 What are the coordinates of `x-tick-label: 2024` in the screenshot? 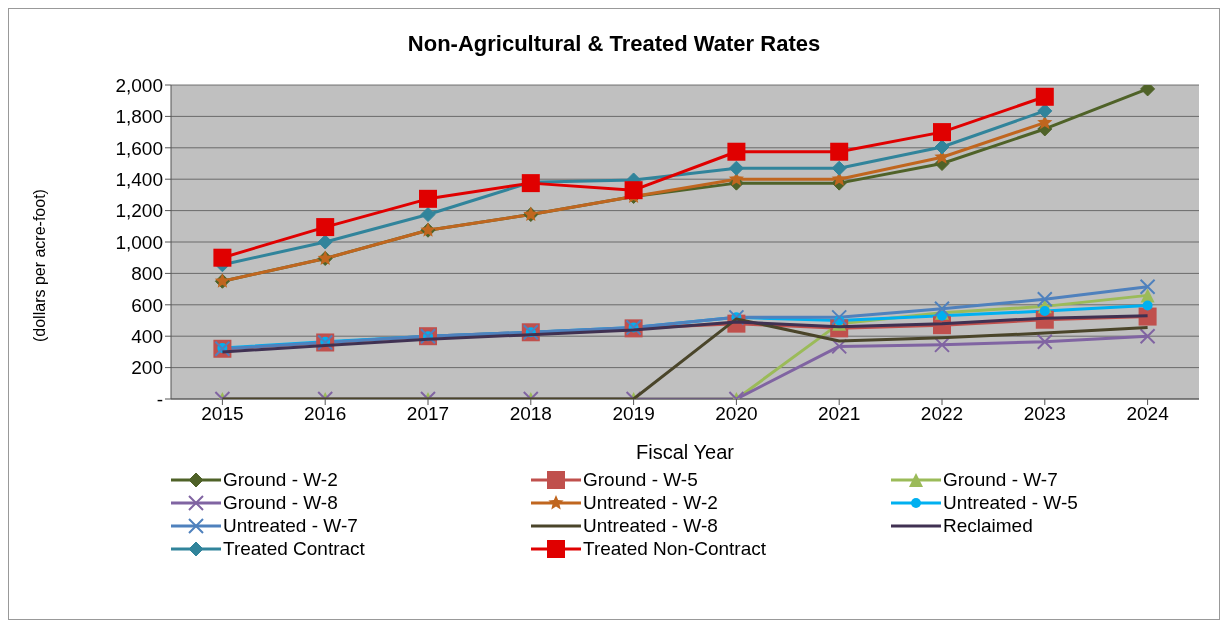 It's located at (1148, 414).